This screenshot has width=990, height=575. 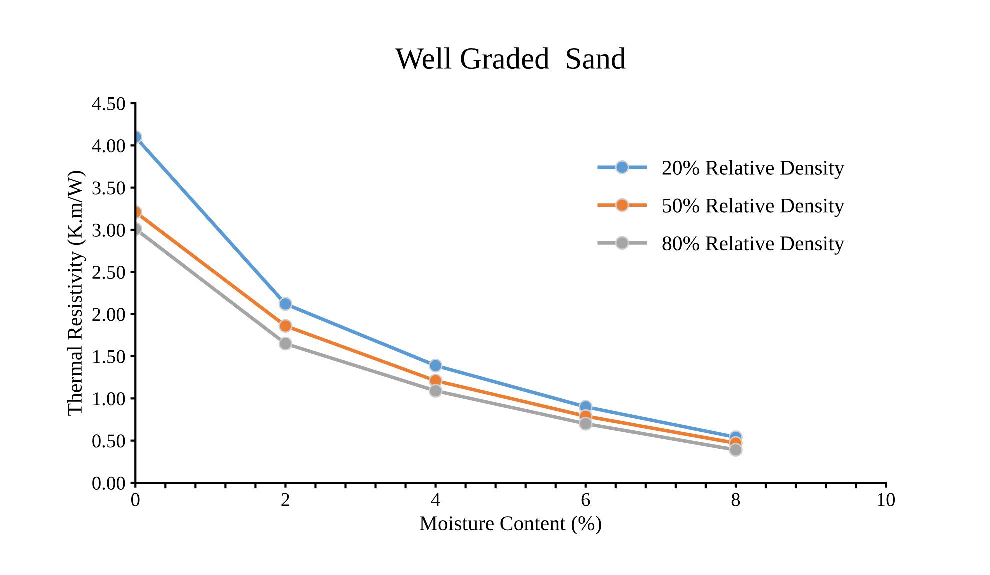 I want to click on y-tick-label: 1.00, so click(x=110, y=399).